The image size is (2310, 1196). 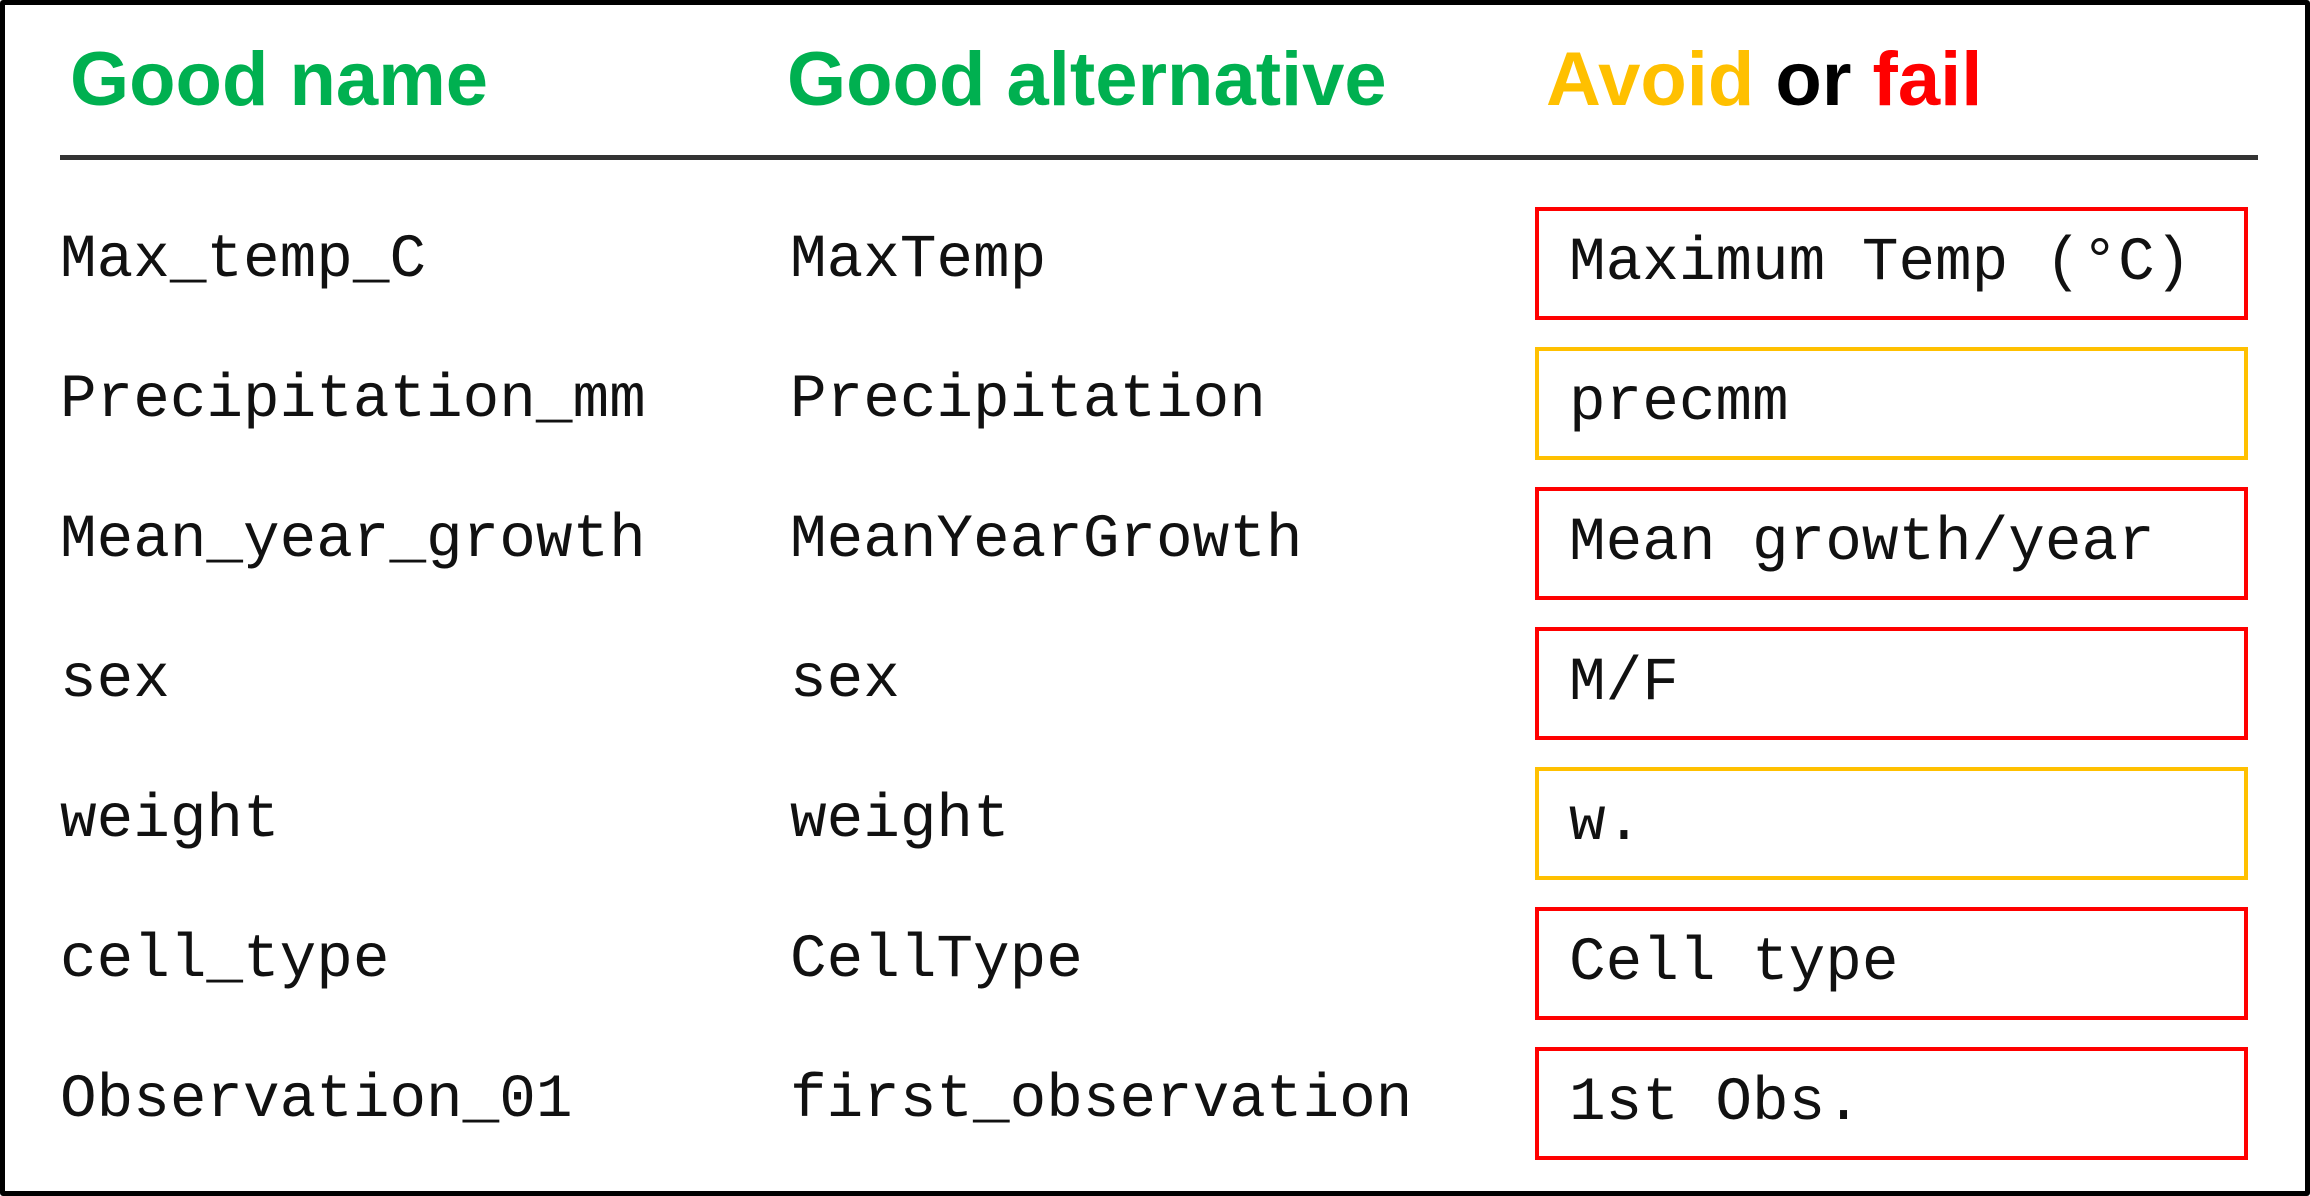 I want to click on good-name-cell: Max_temp_C, so click(x=243, y=260).